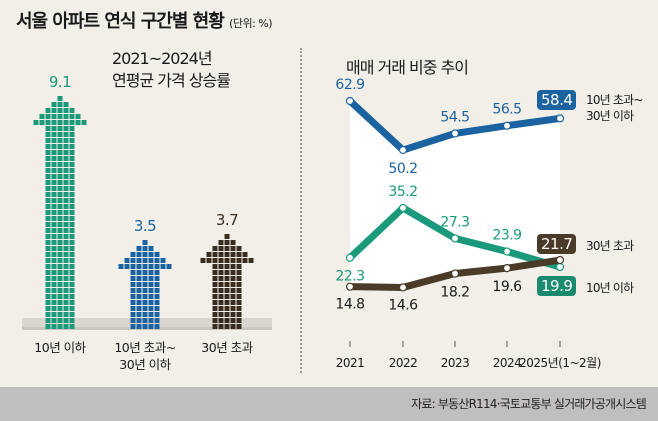  What do you see at coordinates (507, 363) in the screenshot?
I see `x-tick-label: 2024` at bounding box center [507, 363].